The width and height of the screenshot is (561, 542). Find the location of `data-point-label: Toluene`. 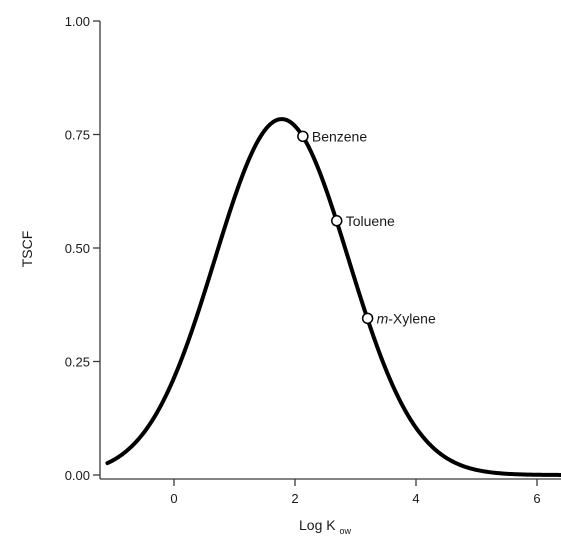

data-point-label: Toluene is located at coordinates (370, 221).